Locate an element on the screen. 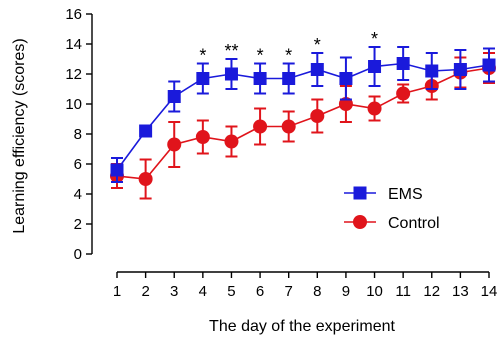  legend-label: Control is located at coordinates (414, 223).